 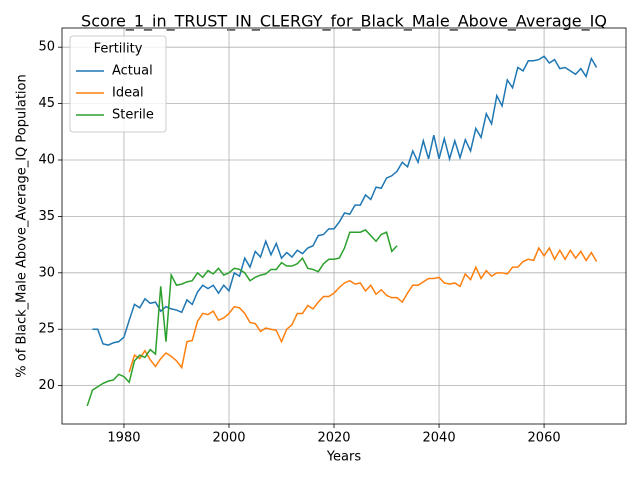 I want to click on y-tick-label: 20, so click(x=46, y=385).